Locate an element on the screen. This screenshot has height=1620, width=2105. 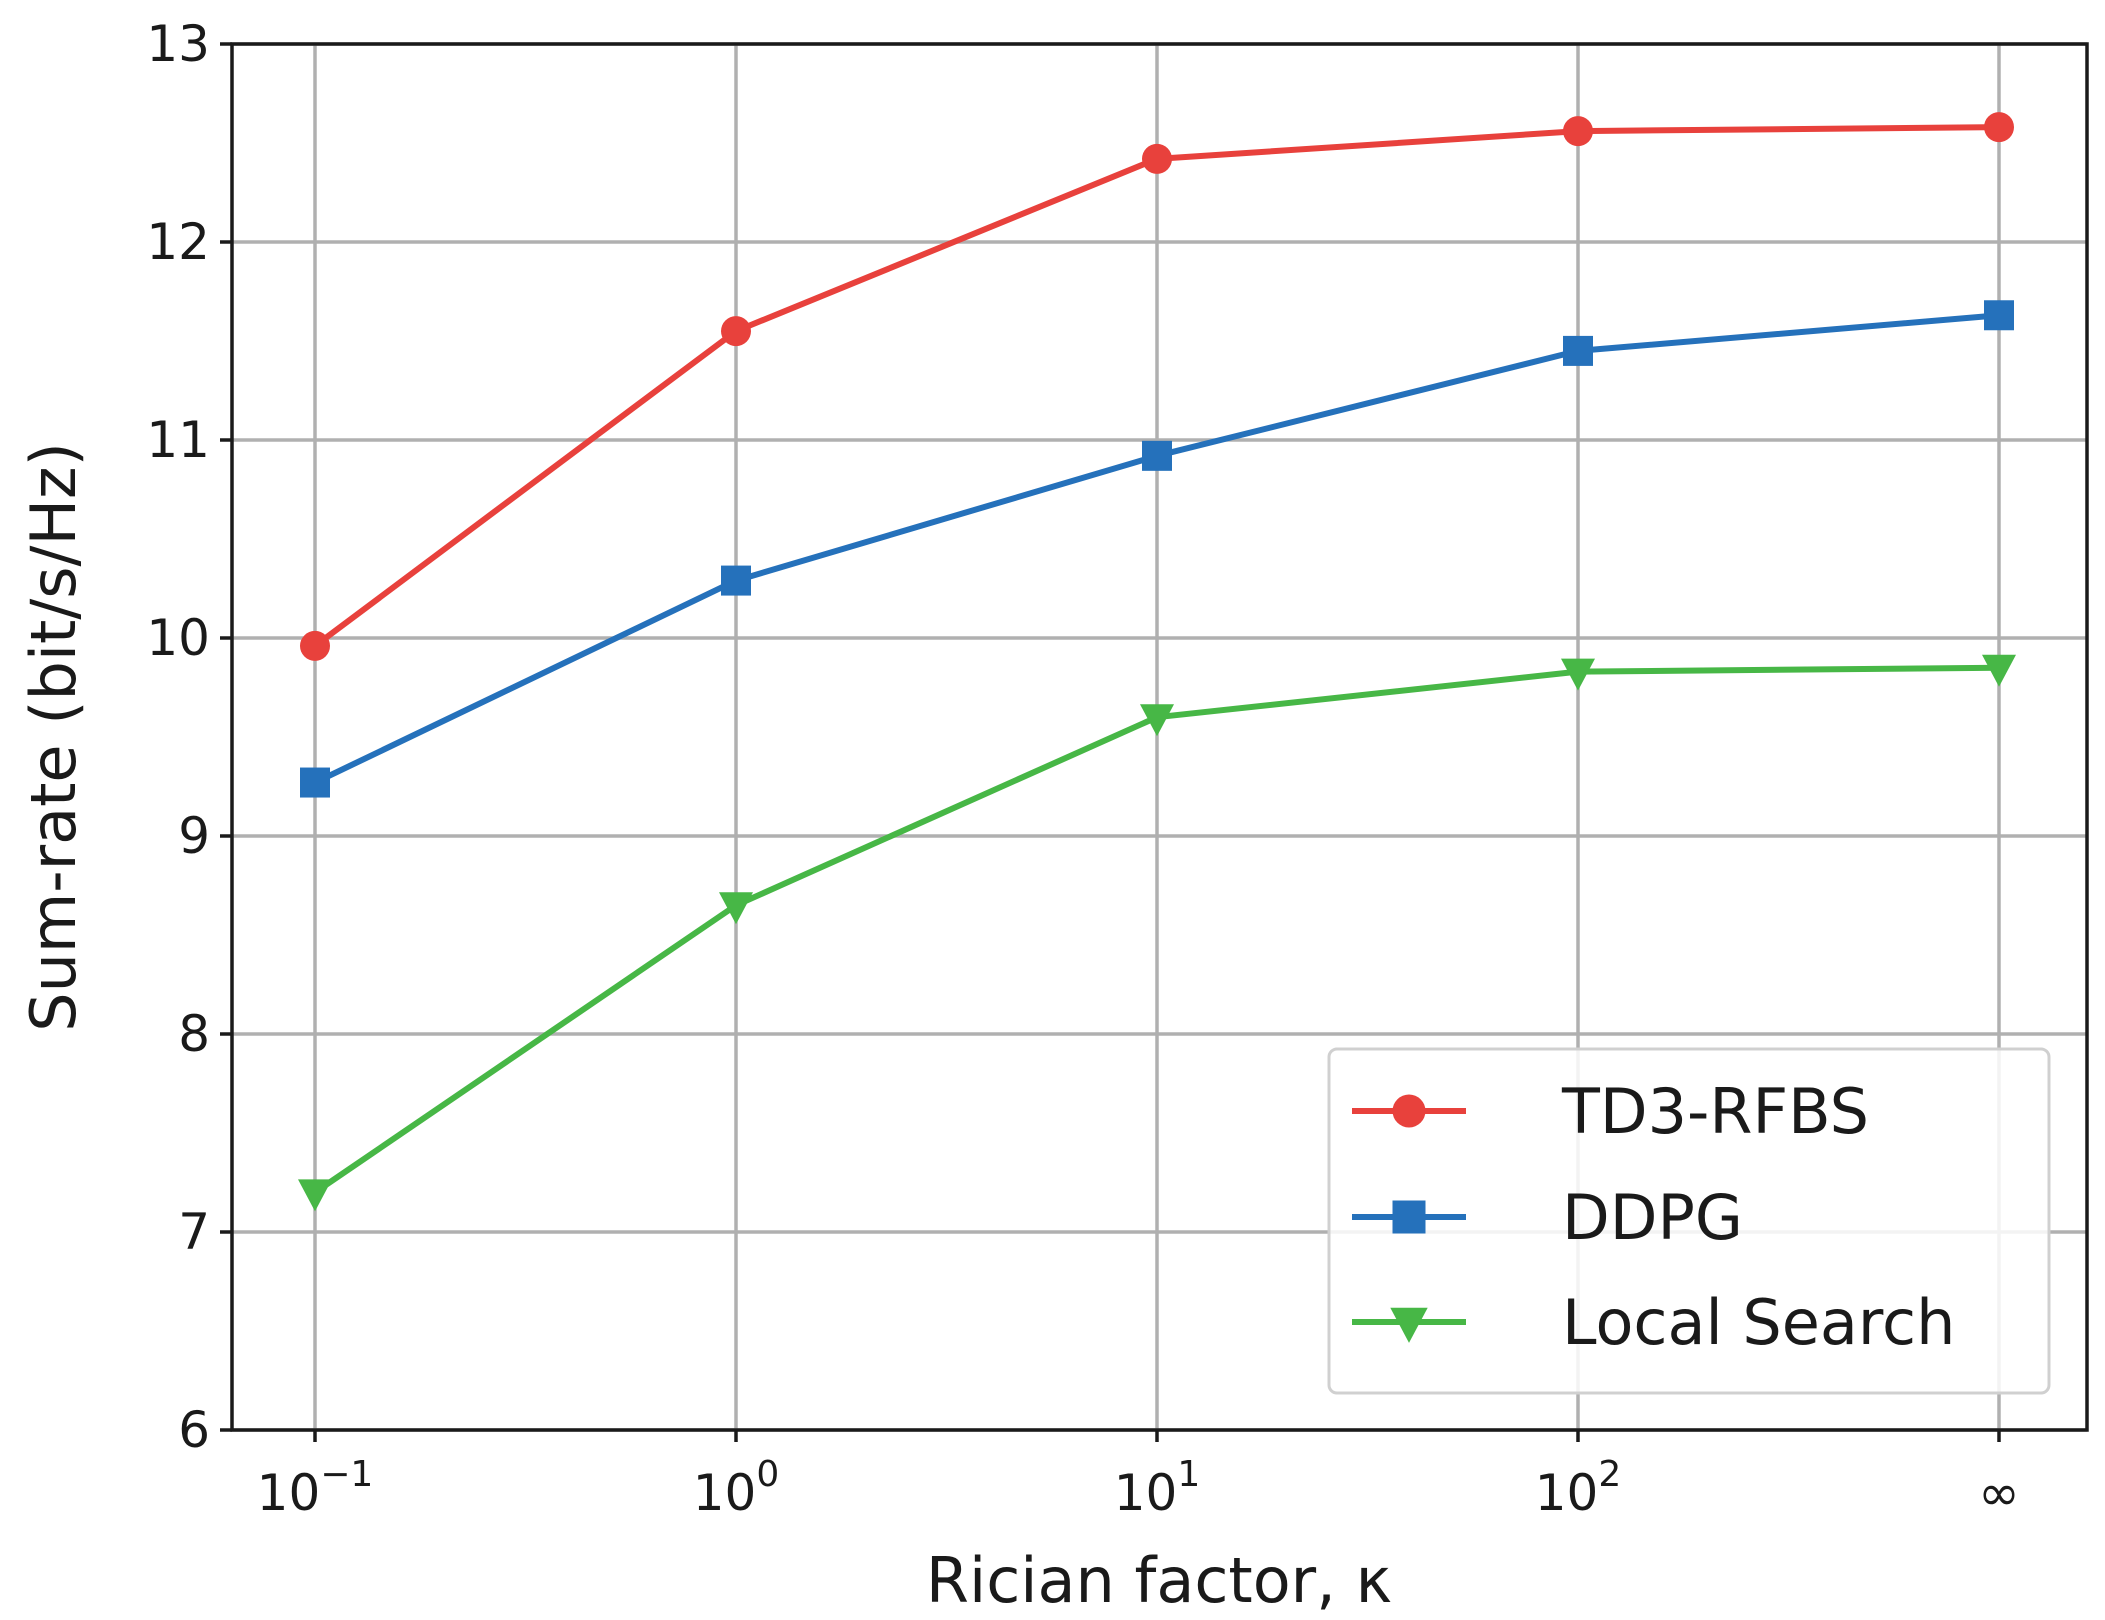
legend-box is located at coordinates (1689, 1221).